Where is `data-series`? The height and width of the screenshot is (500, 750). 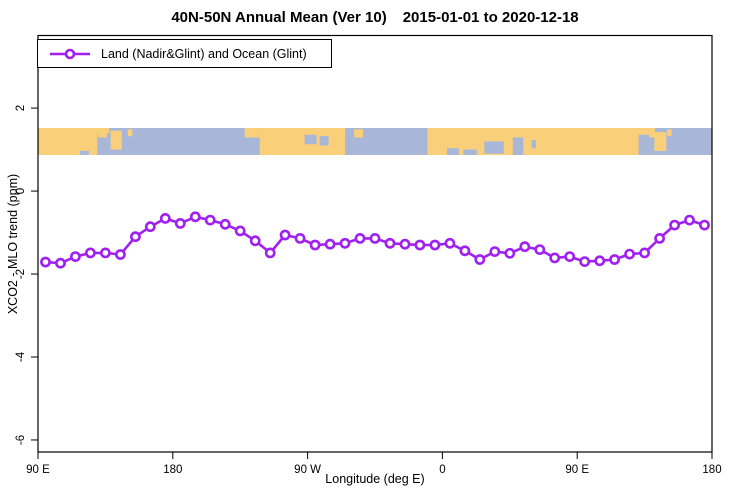
data-series is located at coordinates (375, 240).